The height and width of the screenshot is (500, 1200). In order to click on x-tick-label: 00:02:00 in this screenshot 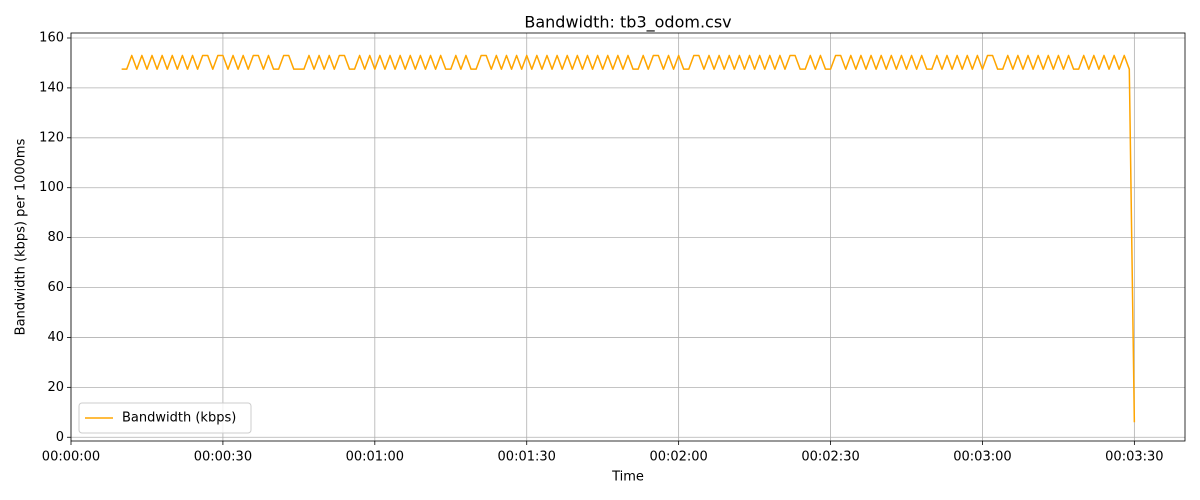, I will do `click(678, 457)`.